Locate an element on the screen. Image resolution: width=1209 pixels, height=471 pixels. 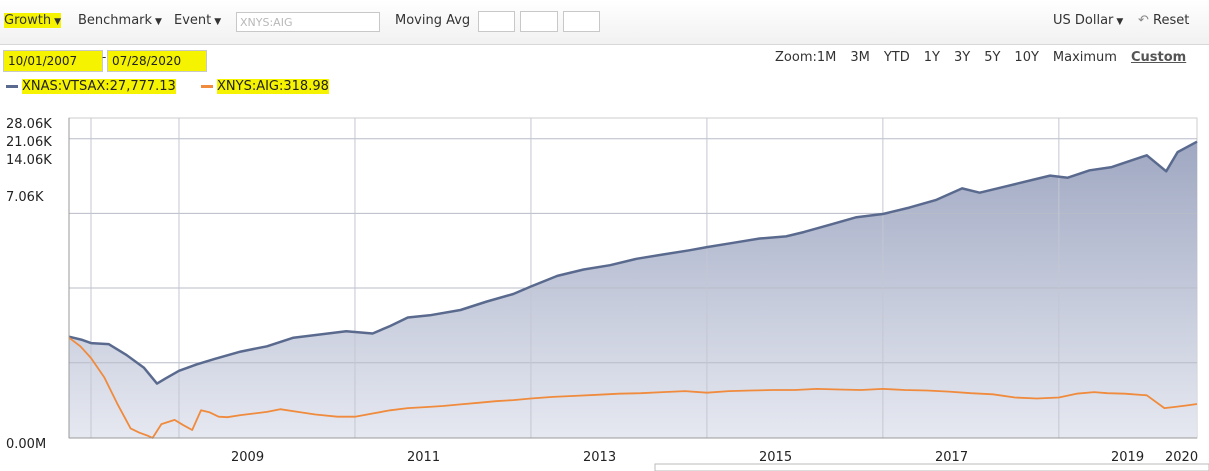
x-tick-label: 2009 is located at coordinates (248, 457).